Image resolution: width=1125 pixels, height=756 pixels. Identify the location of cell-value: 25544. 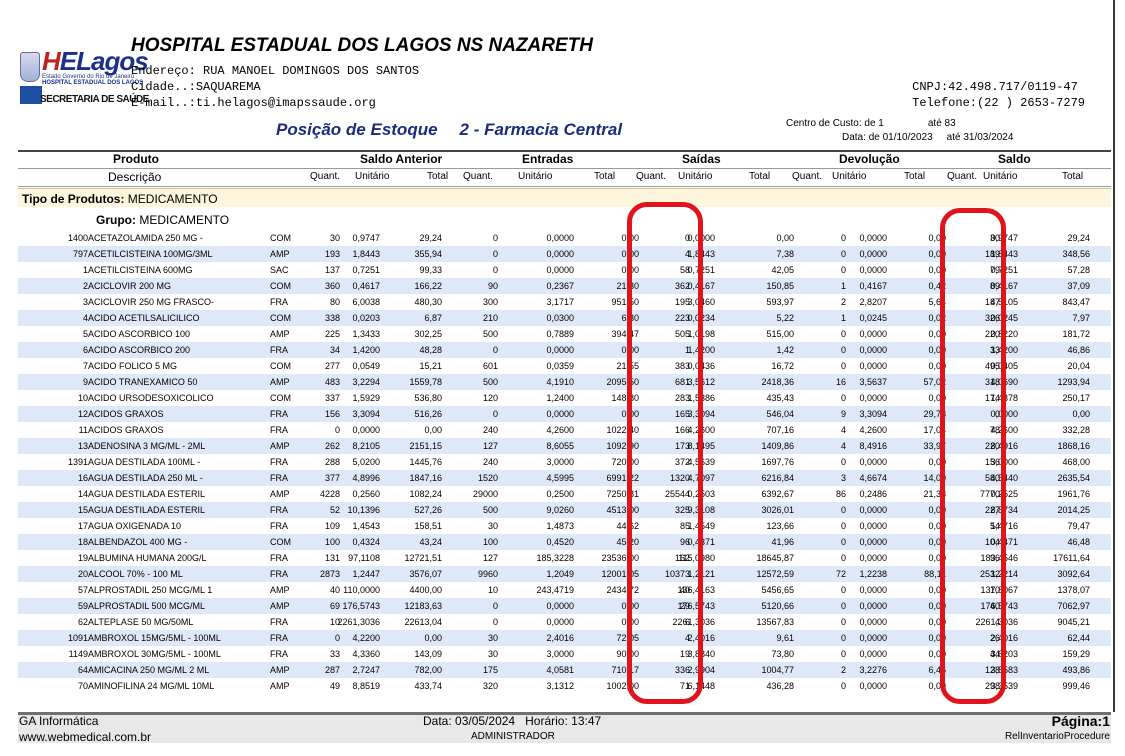
(677, 494).